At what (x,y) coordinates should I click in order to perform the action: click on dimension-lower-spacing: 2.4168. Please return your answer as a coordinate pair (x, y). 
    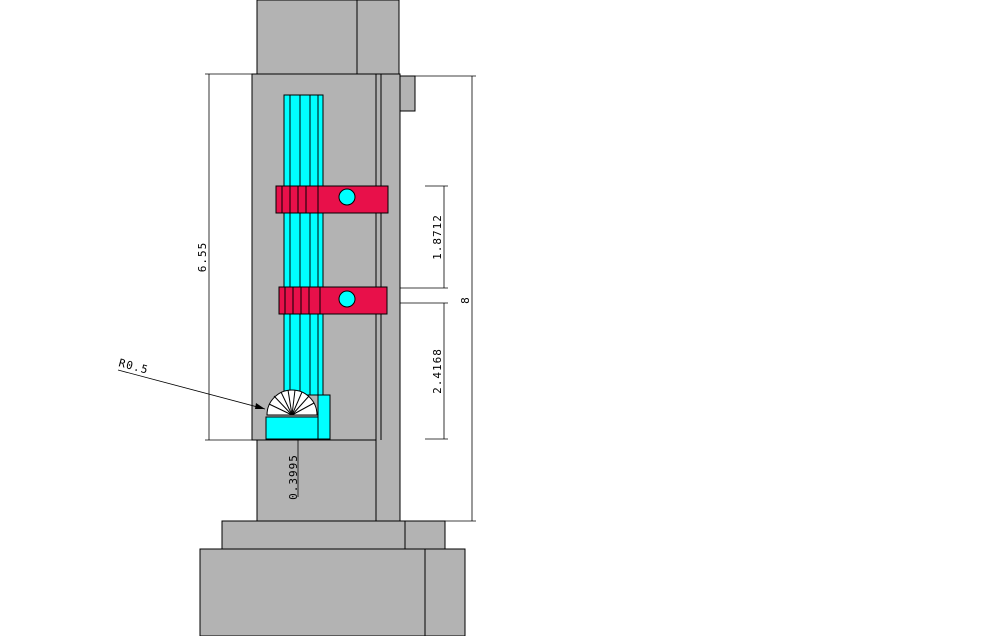
    Looking at the image, I should click on (424, 371).